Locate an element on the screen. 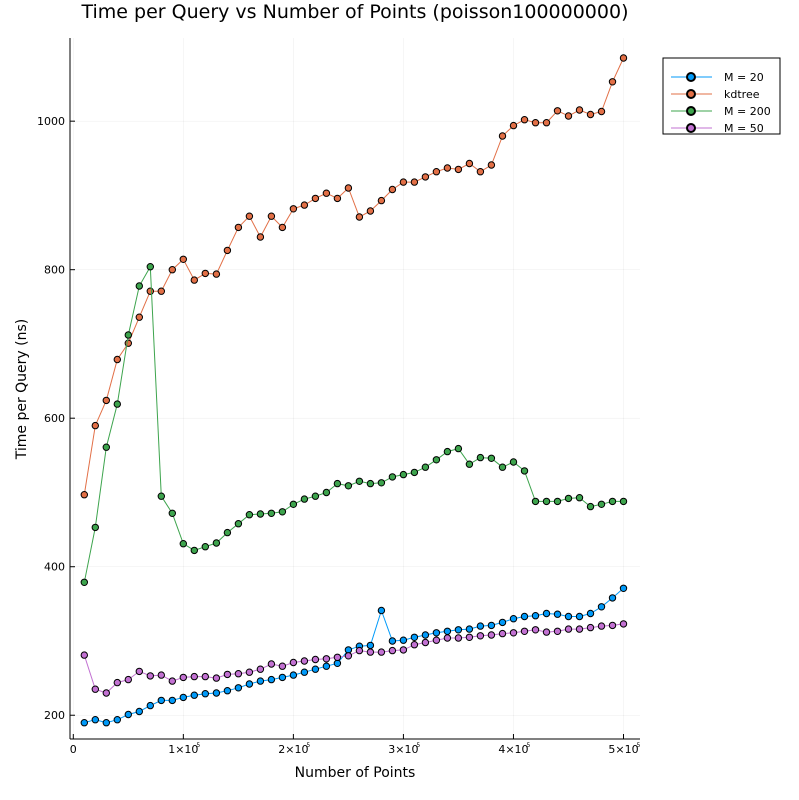  series-line is located at coordinates (354, 655).